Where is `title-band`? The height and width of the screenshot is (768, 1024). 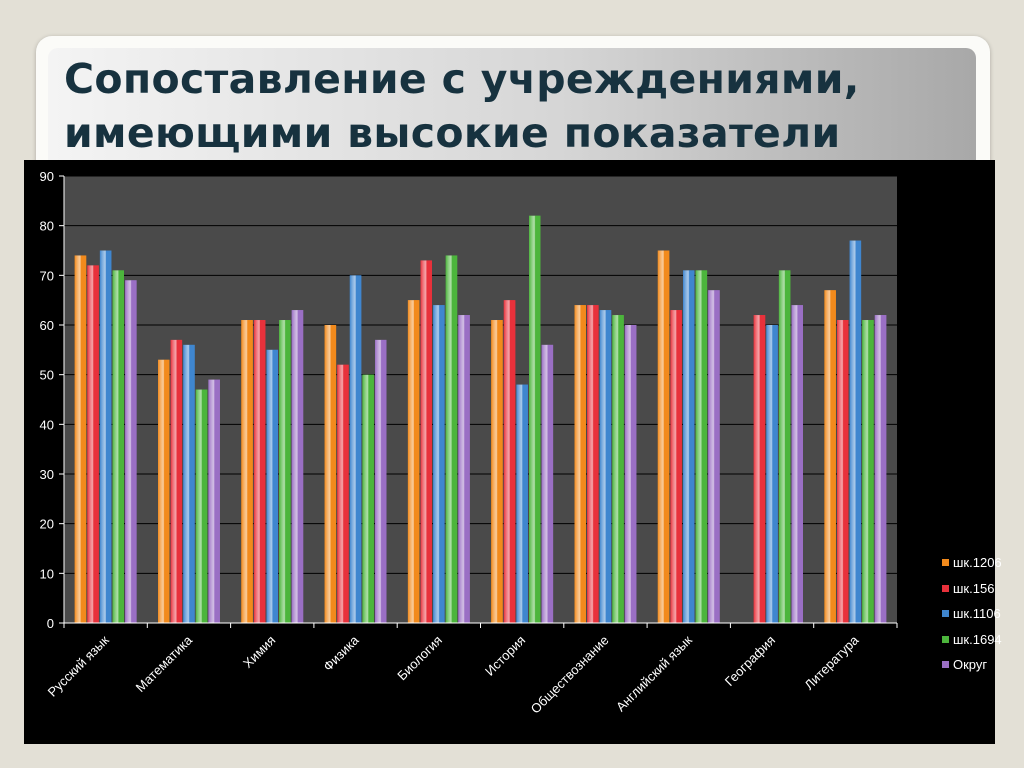 title-band is located at coordinates (512, 104).